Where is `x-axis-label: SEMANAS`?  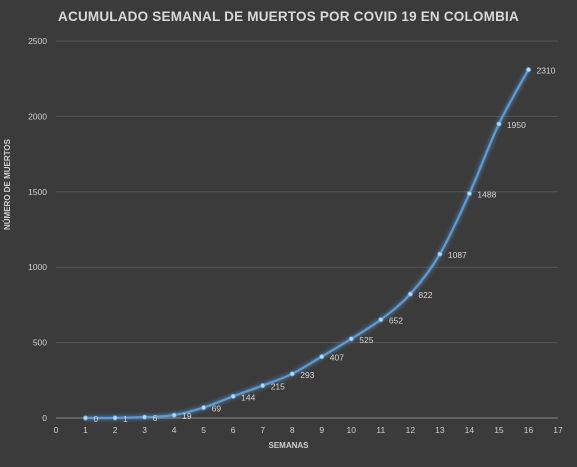
x-axis-label: SEMANAS is located at coordinates (288, 445).